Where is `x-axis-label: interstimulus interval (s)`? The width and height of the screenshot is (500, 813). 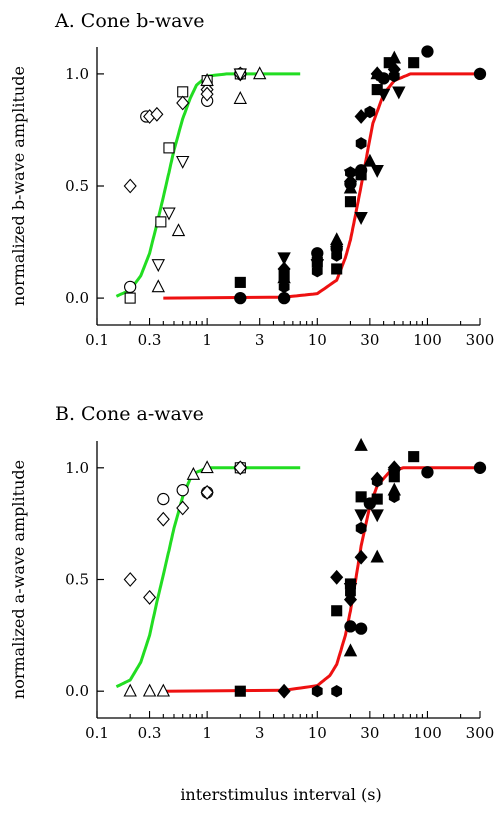
x-axis-label: interstimulus interval (s) is located at coordinates (280, 794).